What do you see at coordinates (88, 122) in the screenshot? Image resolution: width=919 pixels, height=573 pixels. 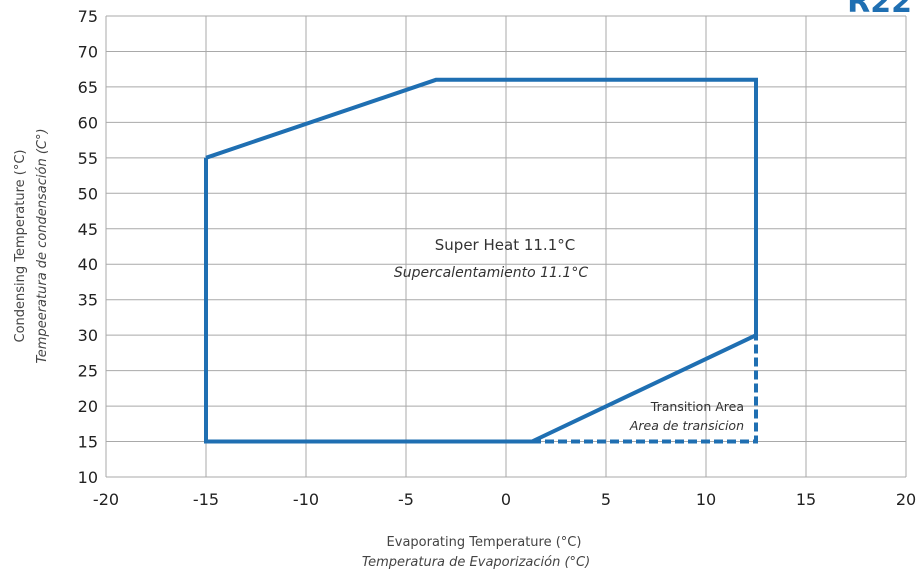 I see `y-tick-label: 60` at bounding box center [88, 122].